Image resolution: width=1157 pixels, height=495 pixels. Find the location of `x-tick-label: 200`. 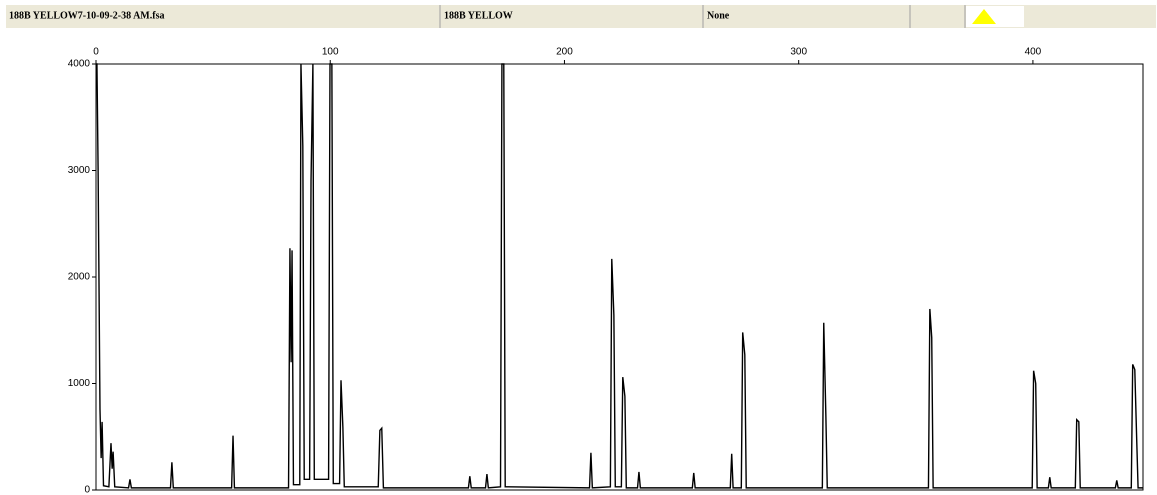

x-tick-label: 200 is located at coordinates (564, 52).